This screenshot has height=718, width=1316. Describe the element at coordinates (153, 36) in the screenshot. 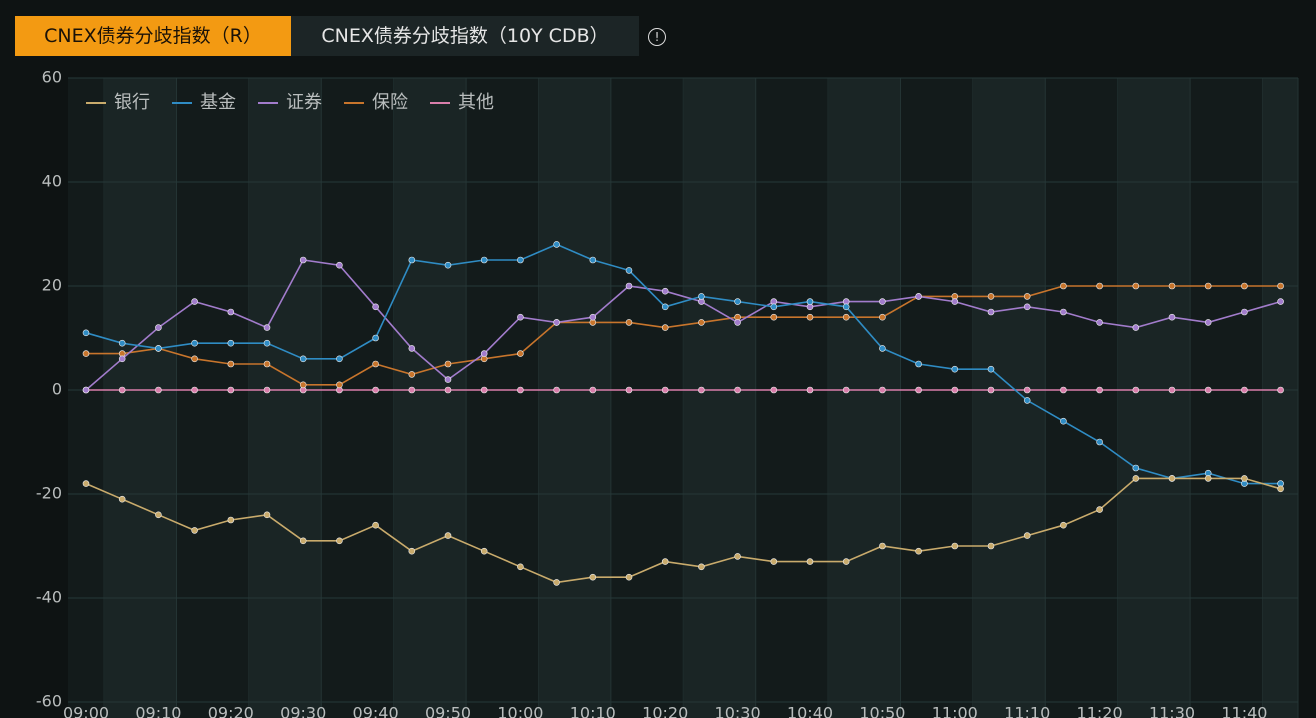

I see `tab-active: CNEX债券分歧指数（R）` at that location.